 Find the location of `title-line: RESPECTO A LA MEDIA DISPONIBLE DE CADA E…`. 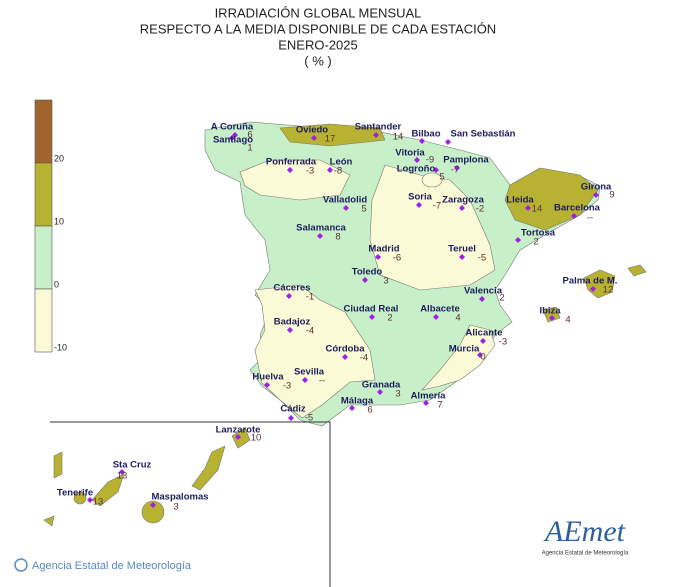

title-line: RESPECTO A LA MEDIA DISPONIBLE DE CADA E… is located at coordinates (318, 28).